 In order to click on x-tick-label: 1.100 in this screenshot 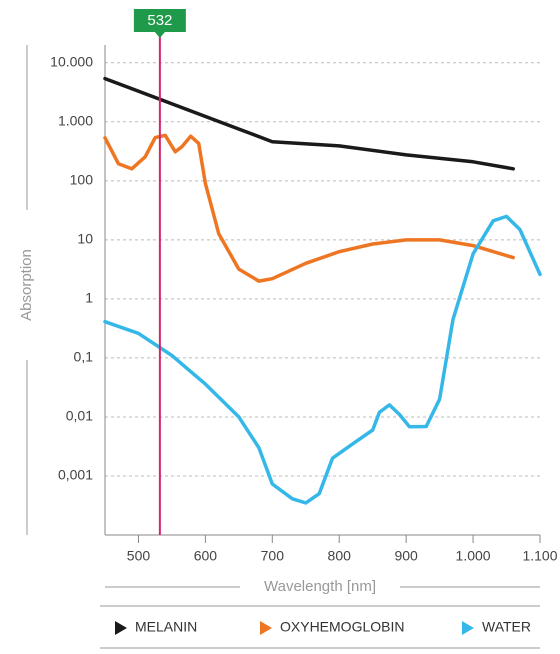, I will do `click(539, 556)`.